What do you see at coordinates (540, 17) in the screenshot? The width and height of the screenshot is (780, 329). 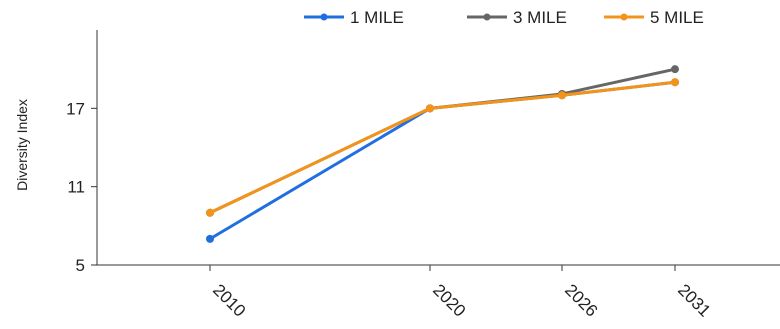 I see `legend-label: 3 MILE` at bounding box center [540, 17].